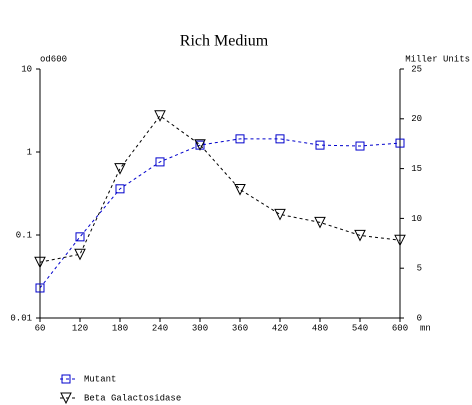 Image resolution: width=472 pixels, height=405 pixels. Describe the element at coordinates (224, 41) in the screenshot. I see `chart-title: Rich Medium` at that location.